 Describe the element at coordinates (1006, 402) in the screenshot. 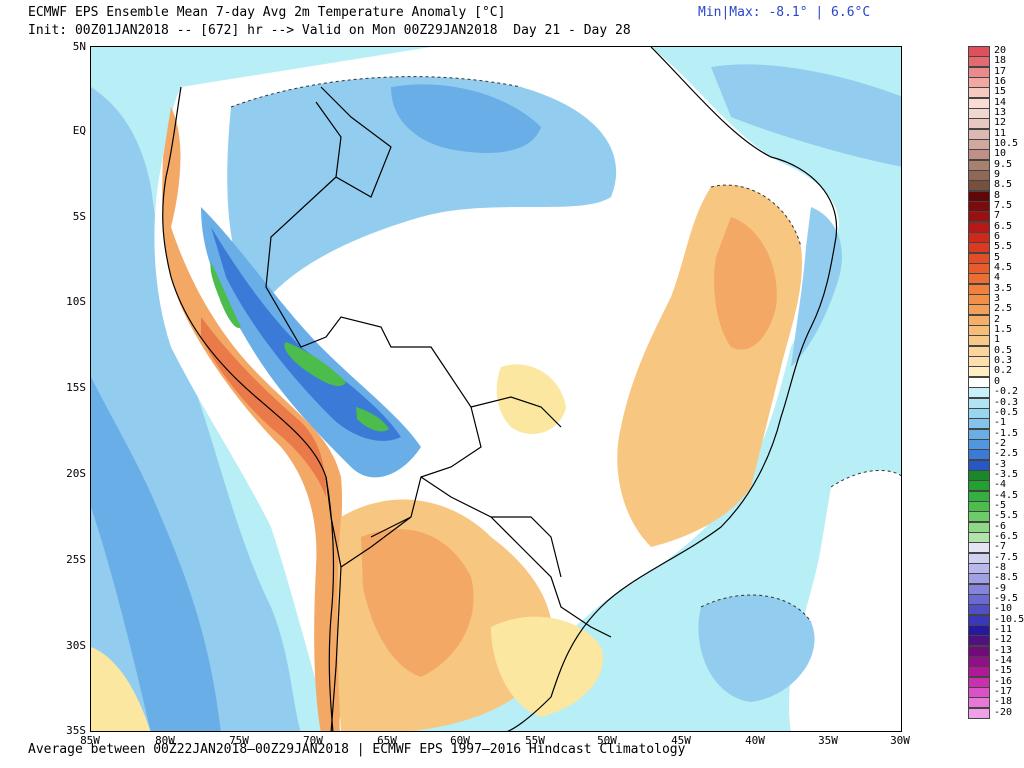

I see `legend-label: -0.3` at that location.